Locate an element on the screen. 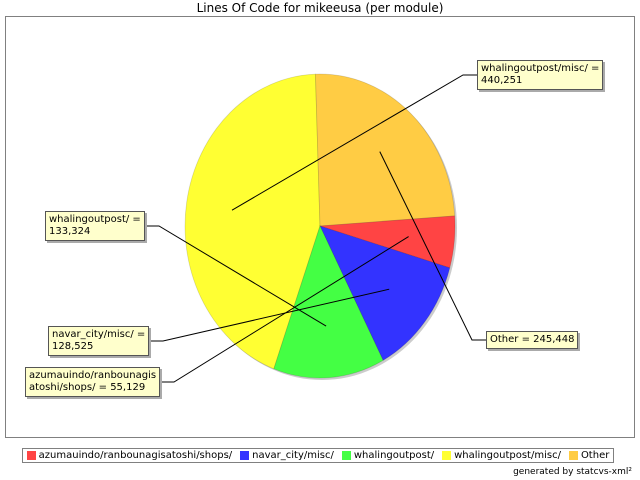 The width and height of the screenshot is (640, 480). legend-label: whalingoutpost/ is located at coordinates (394, 455).